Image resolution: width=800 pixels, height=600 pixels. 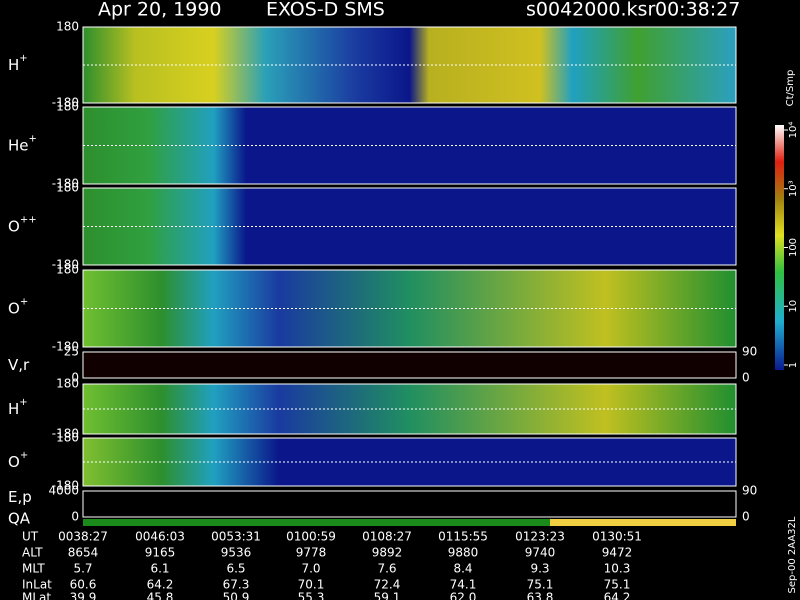 I want to click on table-cell: 45.8, so click(x=160, y=595).